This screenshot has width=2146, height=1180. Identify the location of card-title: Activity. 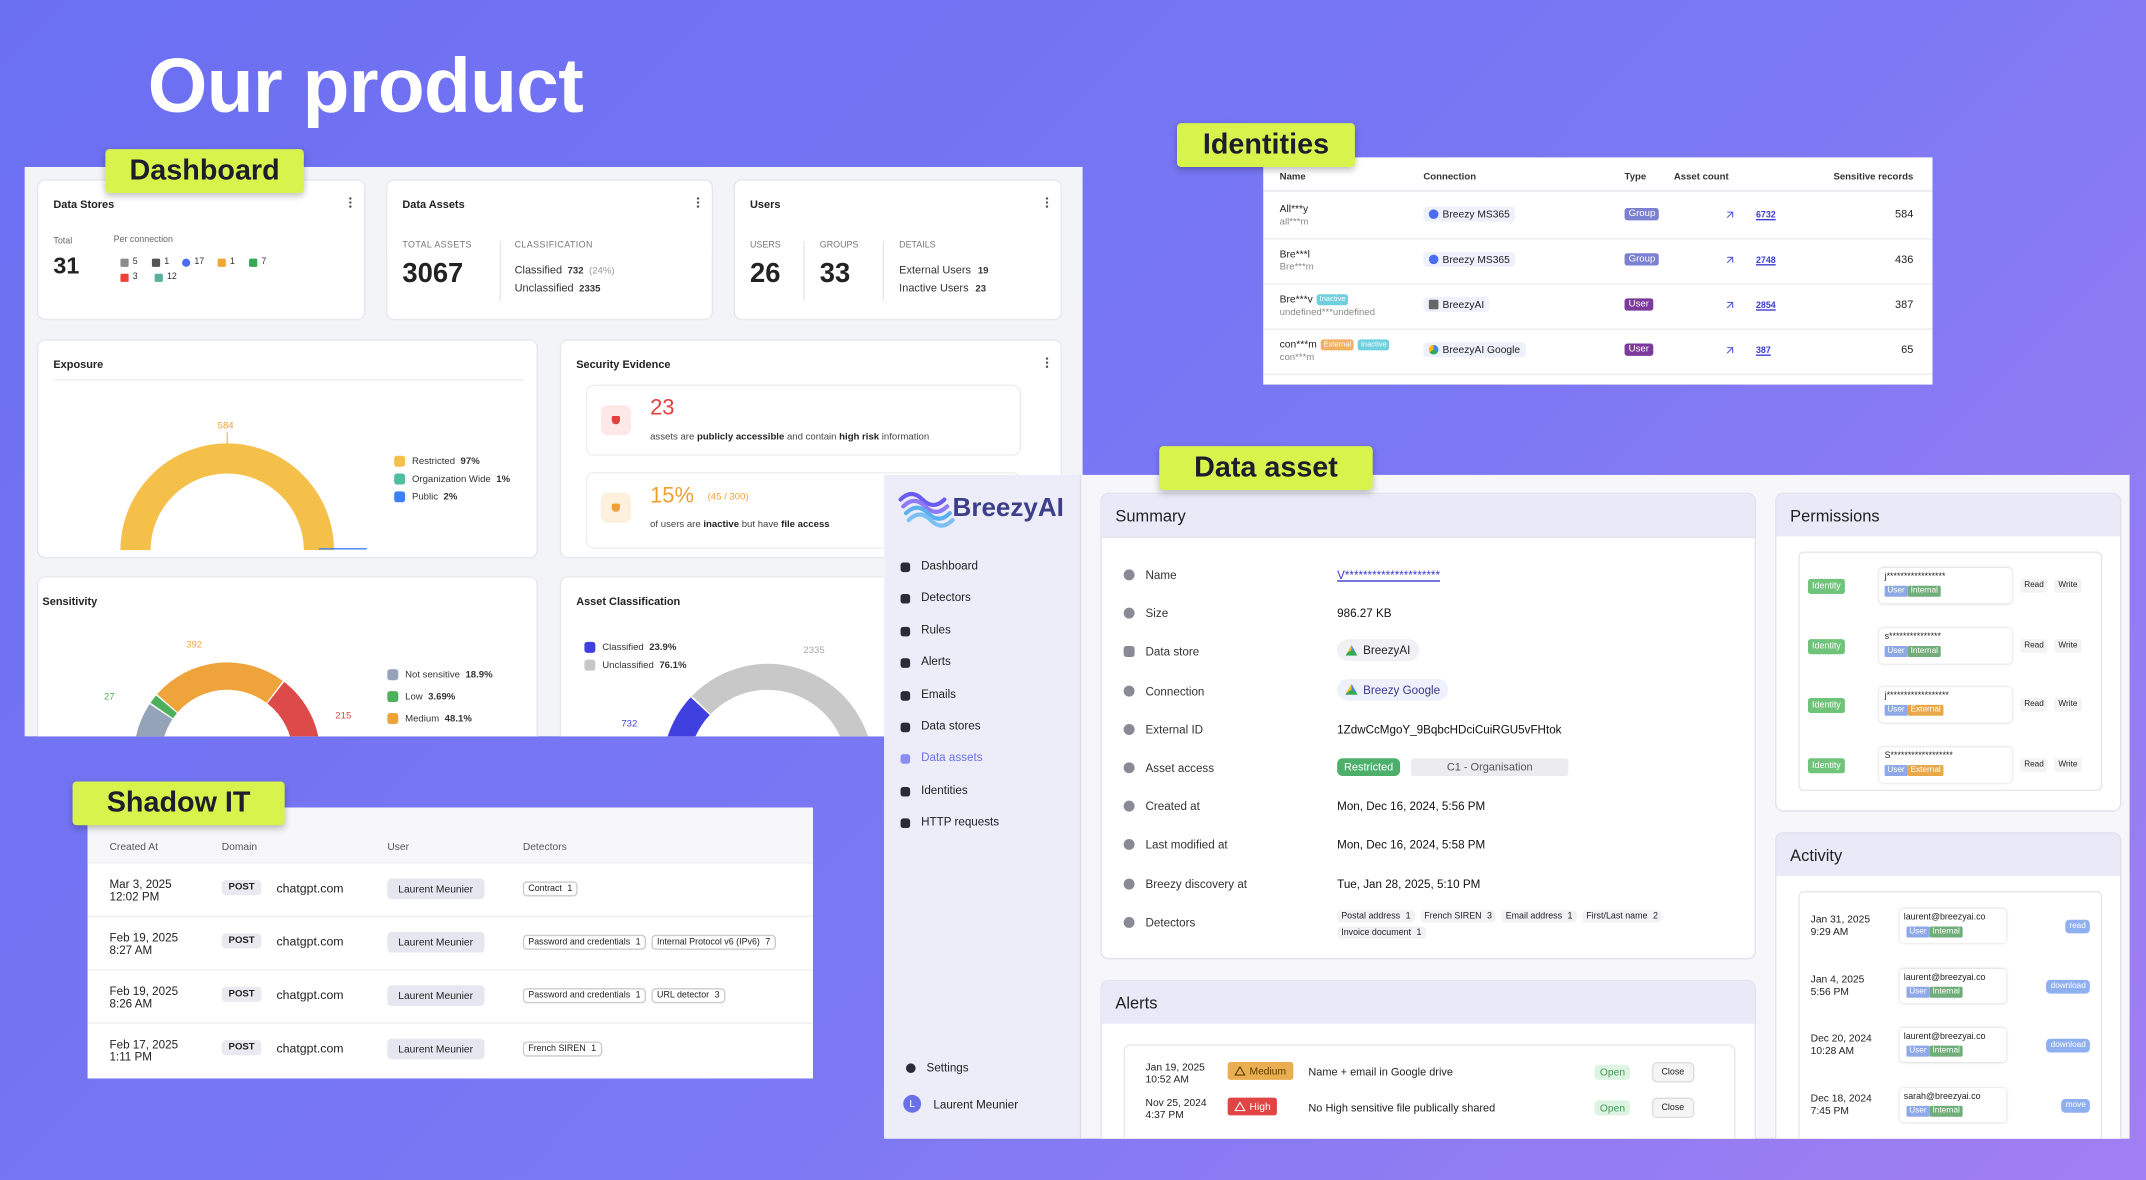
(1816, 855).